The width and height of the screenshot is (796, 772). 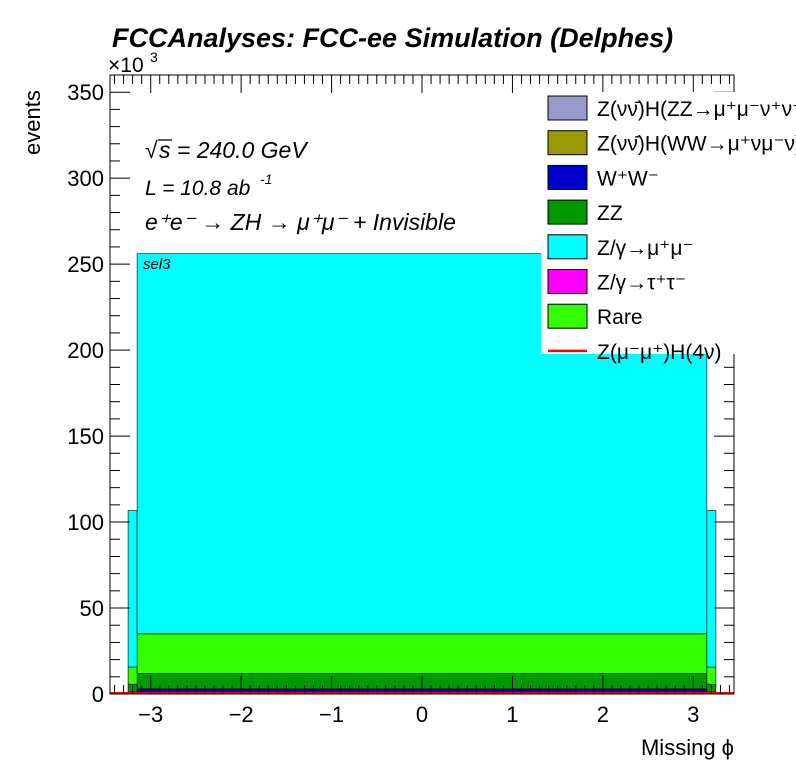 What do you see at coordinates (620, 317) in the screenshot?
I see `legend-label-6: Rare` at bounding box center [620, 317].